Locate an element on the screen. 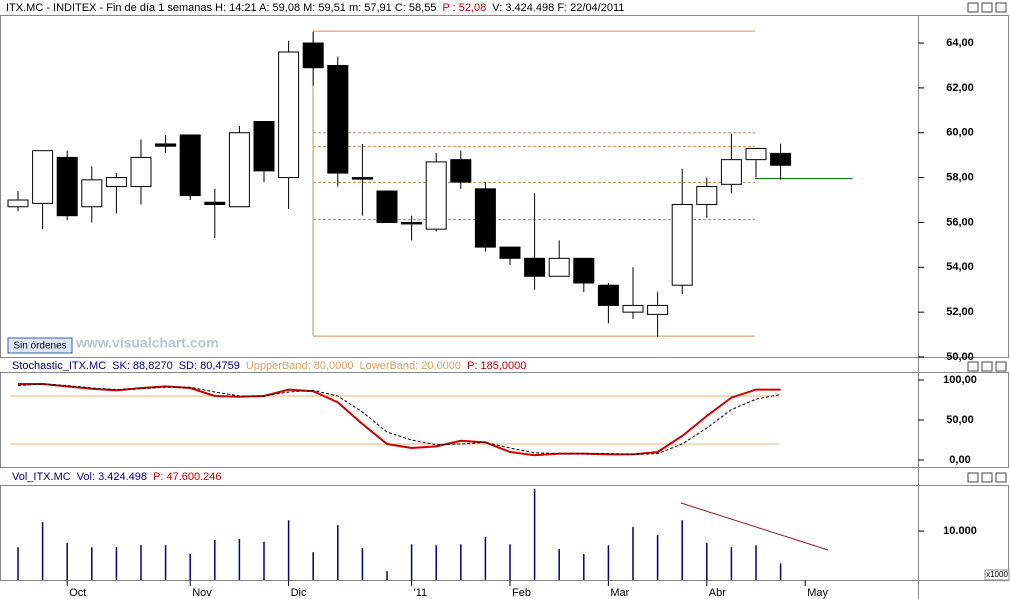 The width and height of the screenshot is (1010, 599). legend-entry: SD: 80,4759 is located at coordinates (209, 366).